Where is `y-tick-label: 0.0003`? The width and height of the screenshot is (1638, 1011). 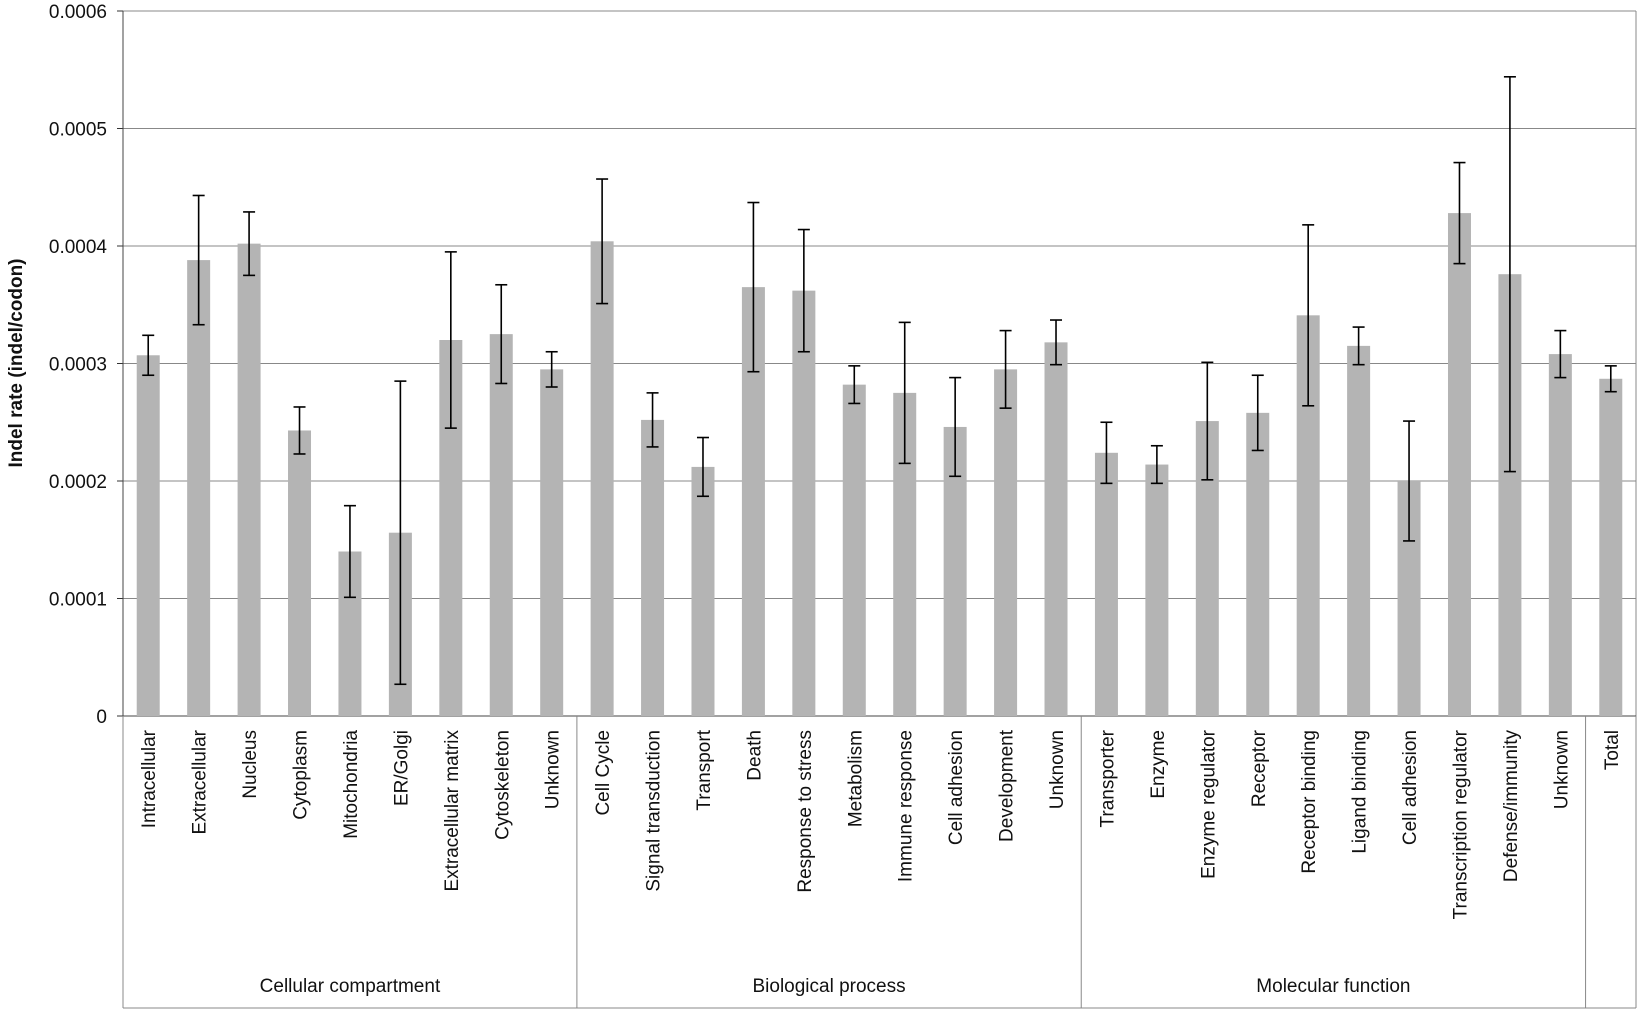 y-tick-label: 0.0003 is located at coordinates (78, 365).